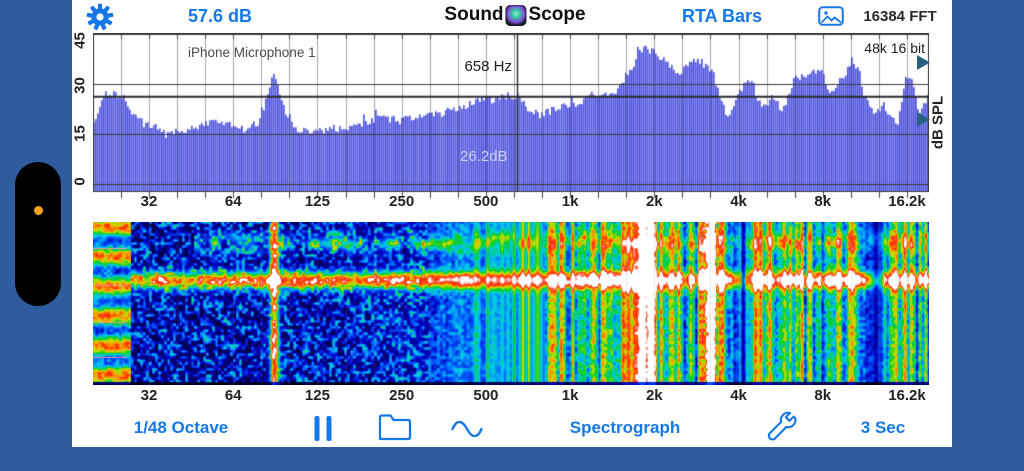 This screenshot has height=471, width=1024. I want to click on gear-icon, so click(100, 19).